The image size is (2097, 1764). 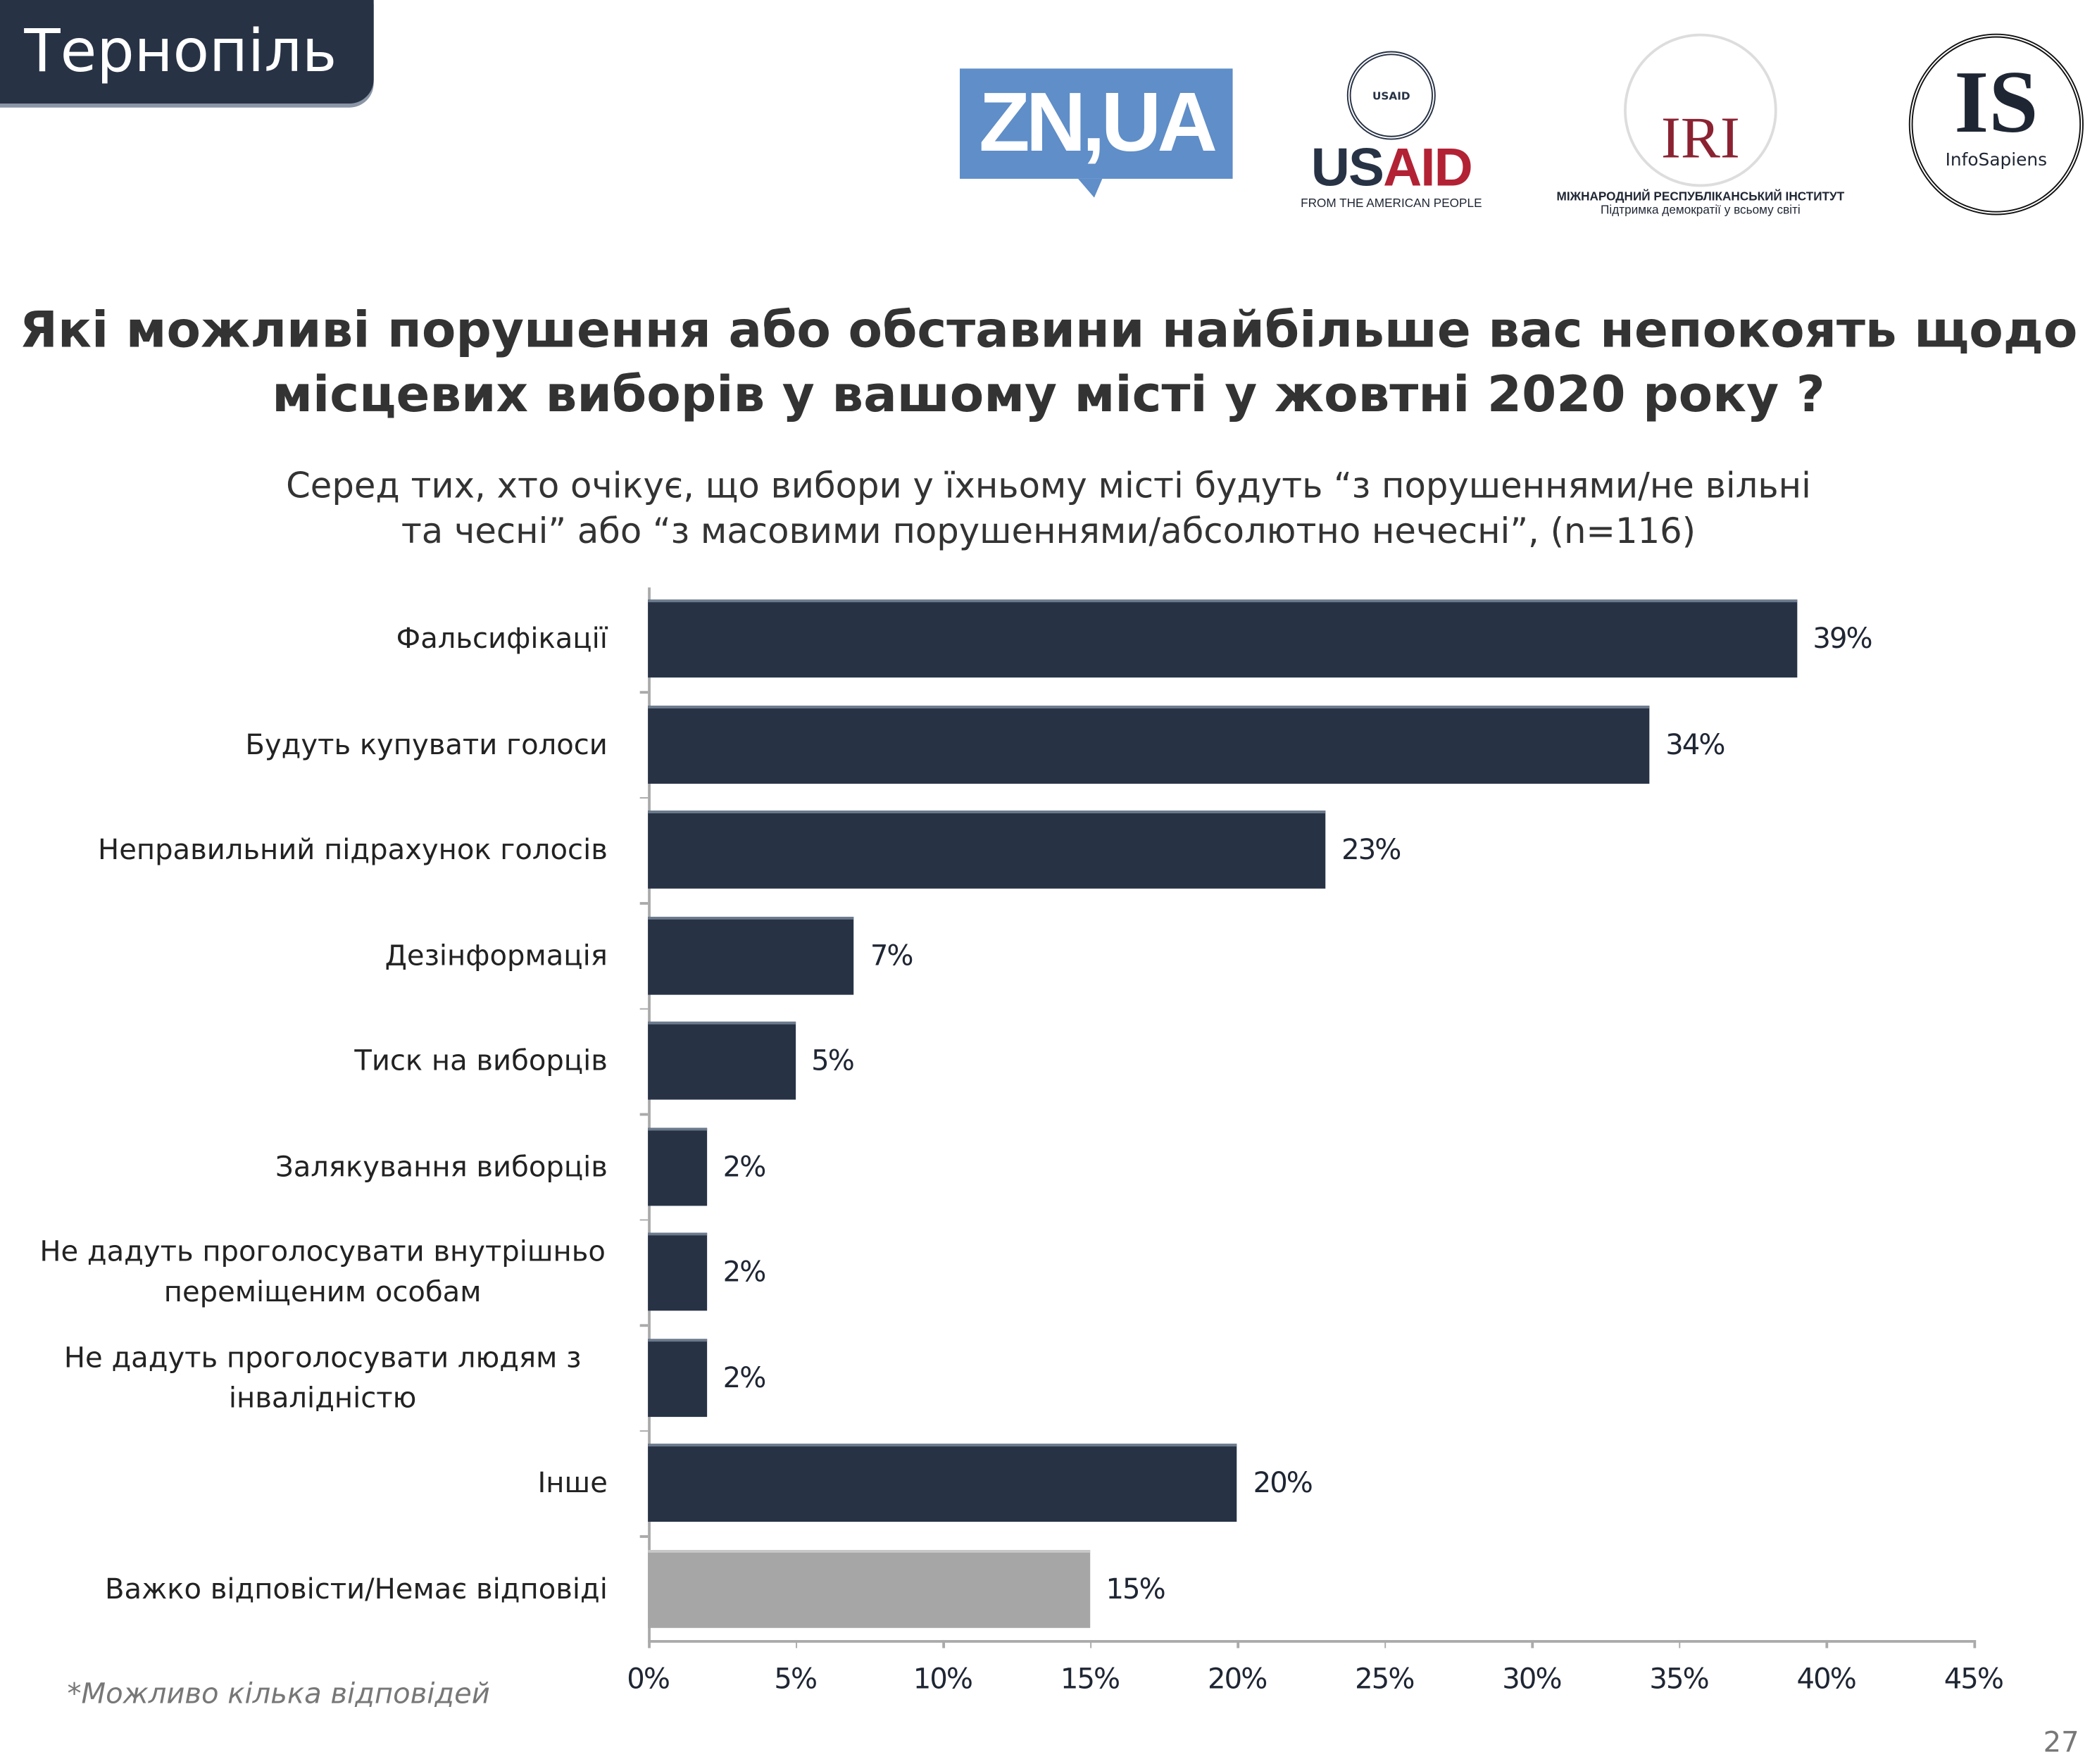 I want to click on x-tick-label: 0%, so click(x=649, y=1679).